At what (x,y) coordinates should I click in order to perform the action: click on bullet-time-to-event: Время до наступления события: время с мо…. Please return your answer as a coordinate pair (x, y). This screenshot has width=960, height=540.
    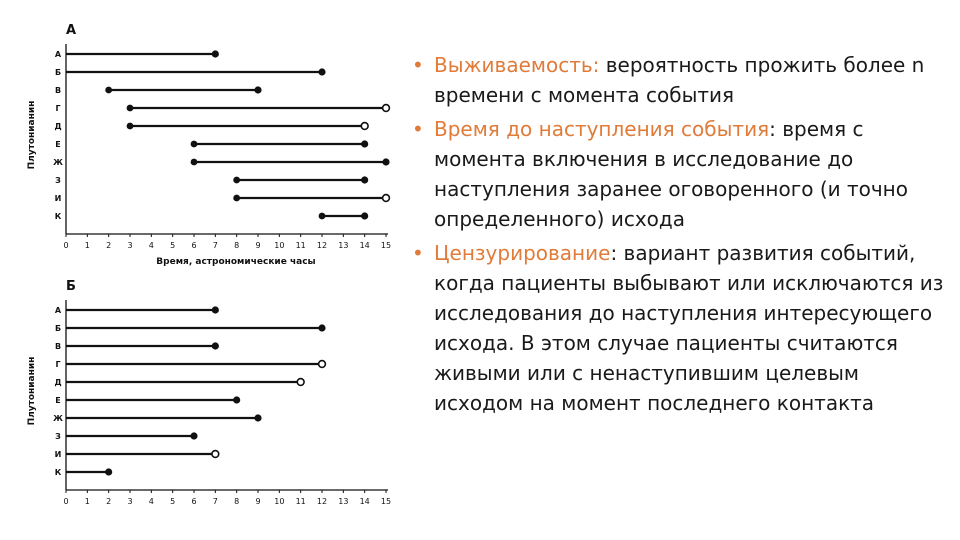
    Looking at the image, I should click on (682, 174).